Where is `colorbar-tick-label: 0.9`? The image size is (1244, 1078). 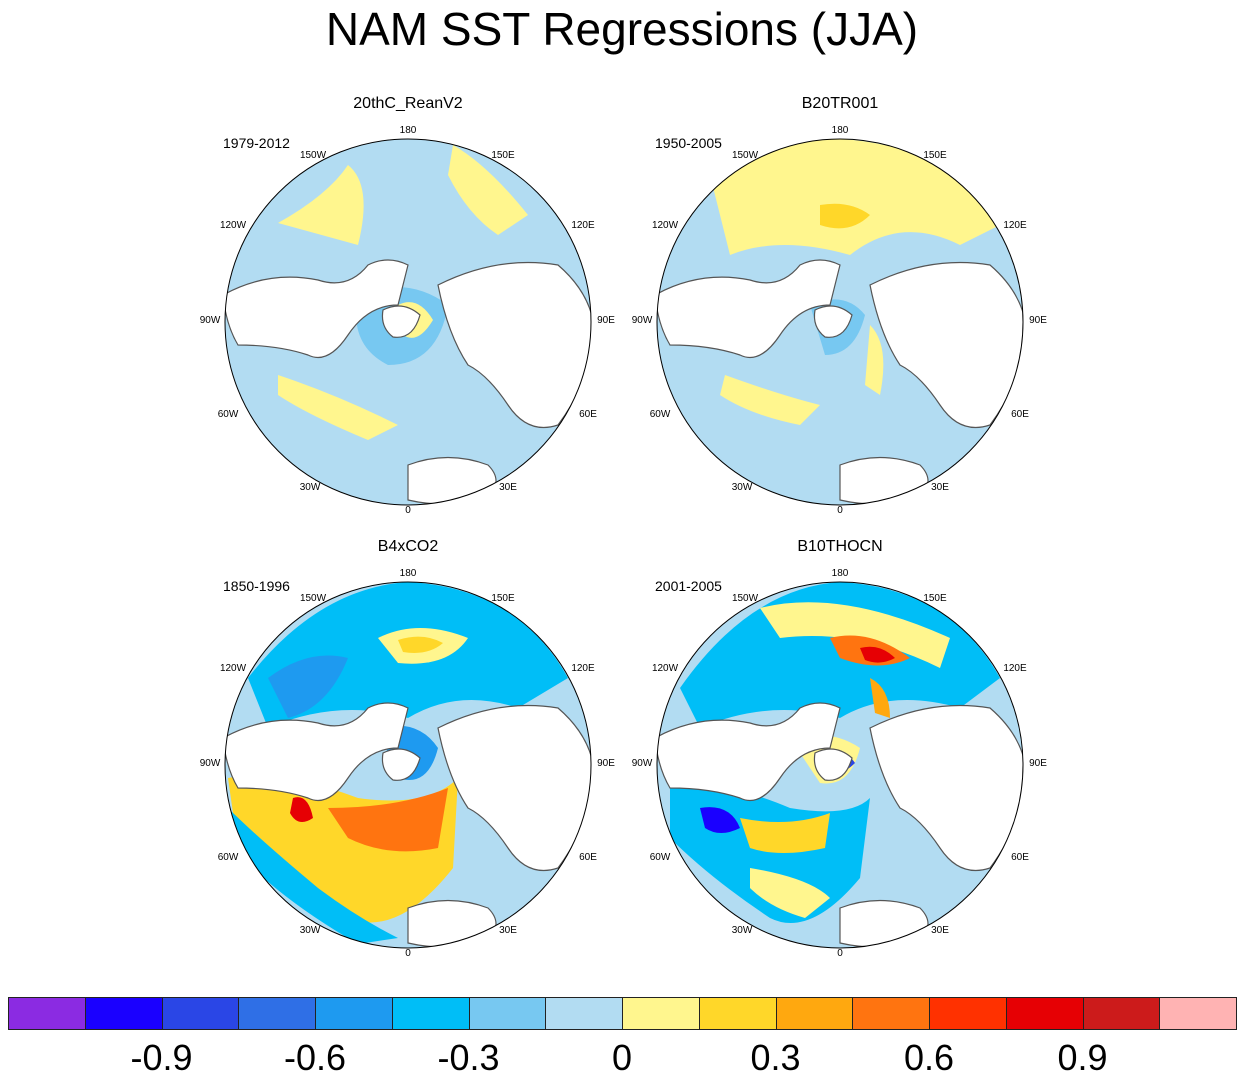
colorbar-tick-label: 0.9 is located at coordinates (1082, 1057).